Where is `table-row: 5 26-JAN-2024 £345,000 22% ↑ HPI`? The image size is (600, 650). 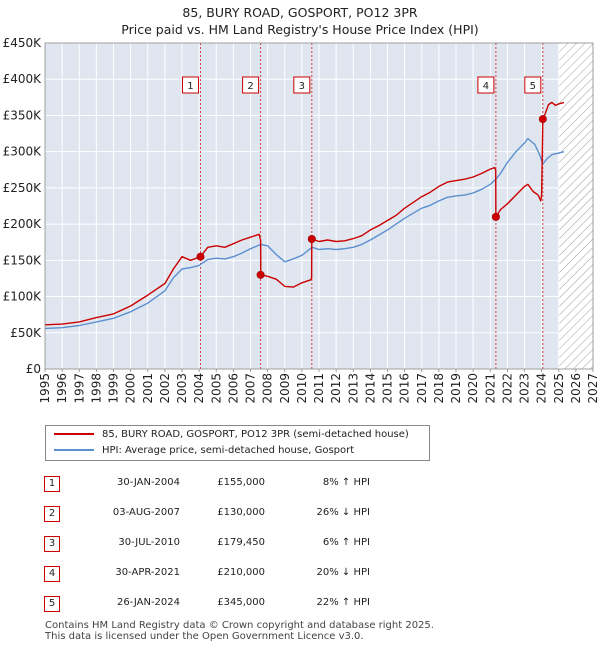
table-row: 5 26-JAN-2024 £345,000 22% ↑ HPI is located at coordinates (220, 604).